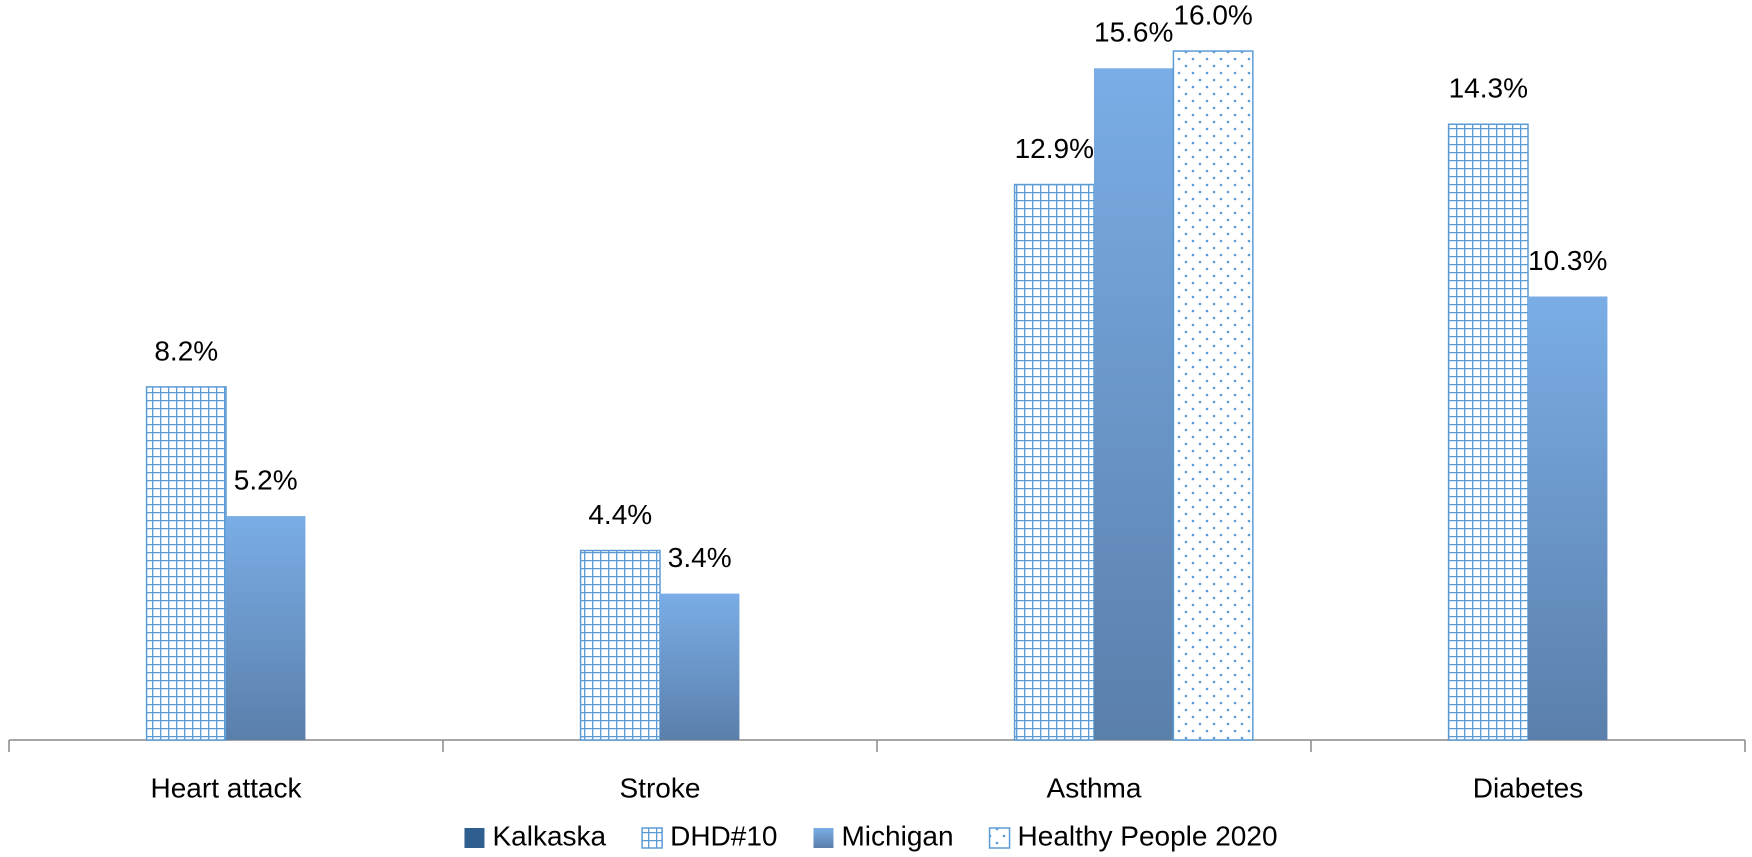 The height and width of the screenshot is (857, 1752). I want to click on x-tick-label: Diabetes, so click(1528, 787).